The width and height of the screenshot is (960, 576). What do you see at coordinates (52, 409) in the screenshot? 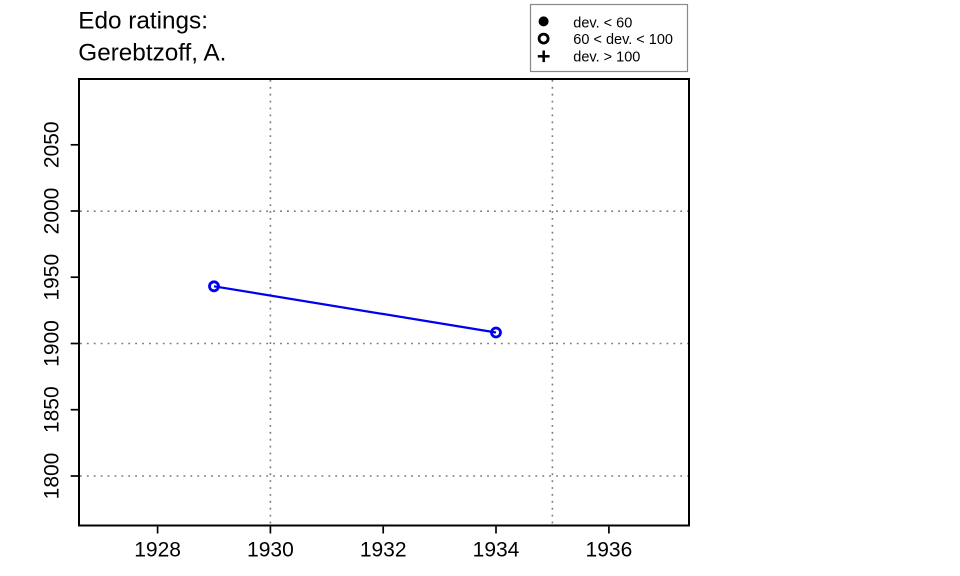
I see `svg-text: 1850` at bounding box center [52, 409].